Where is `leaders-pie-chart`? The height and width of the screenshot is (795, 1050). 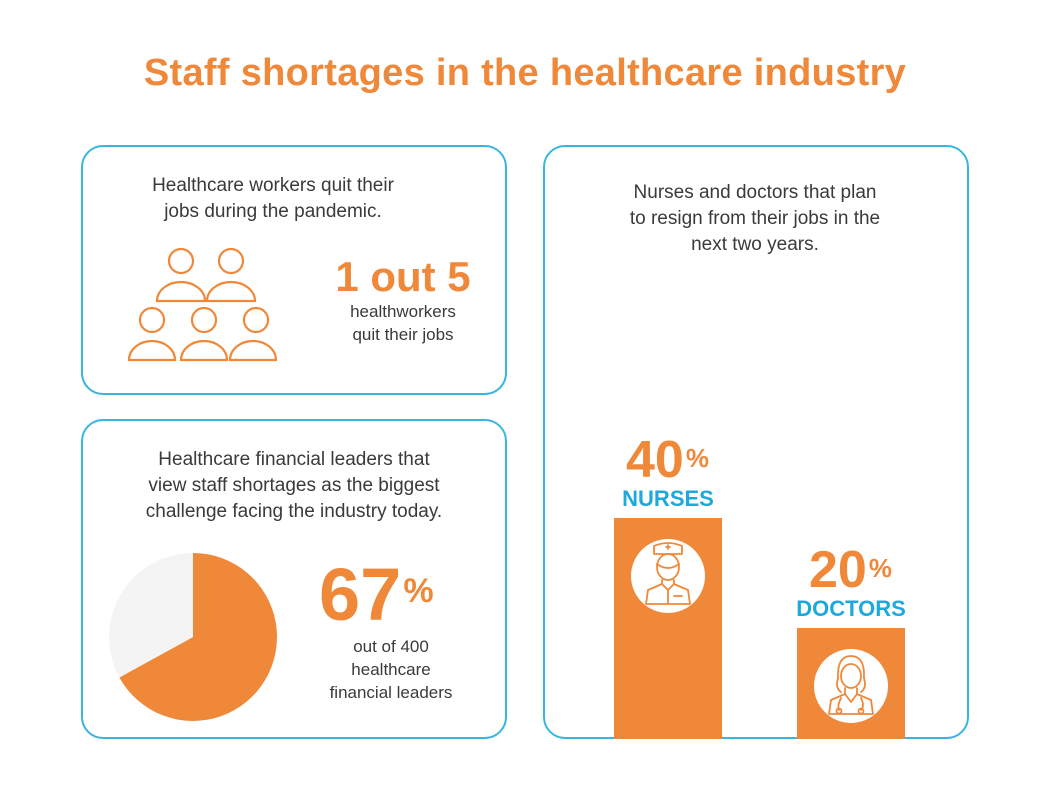
leaders-pie-chart is located at coordinates (193, 637).